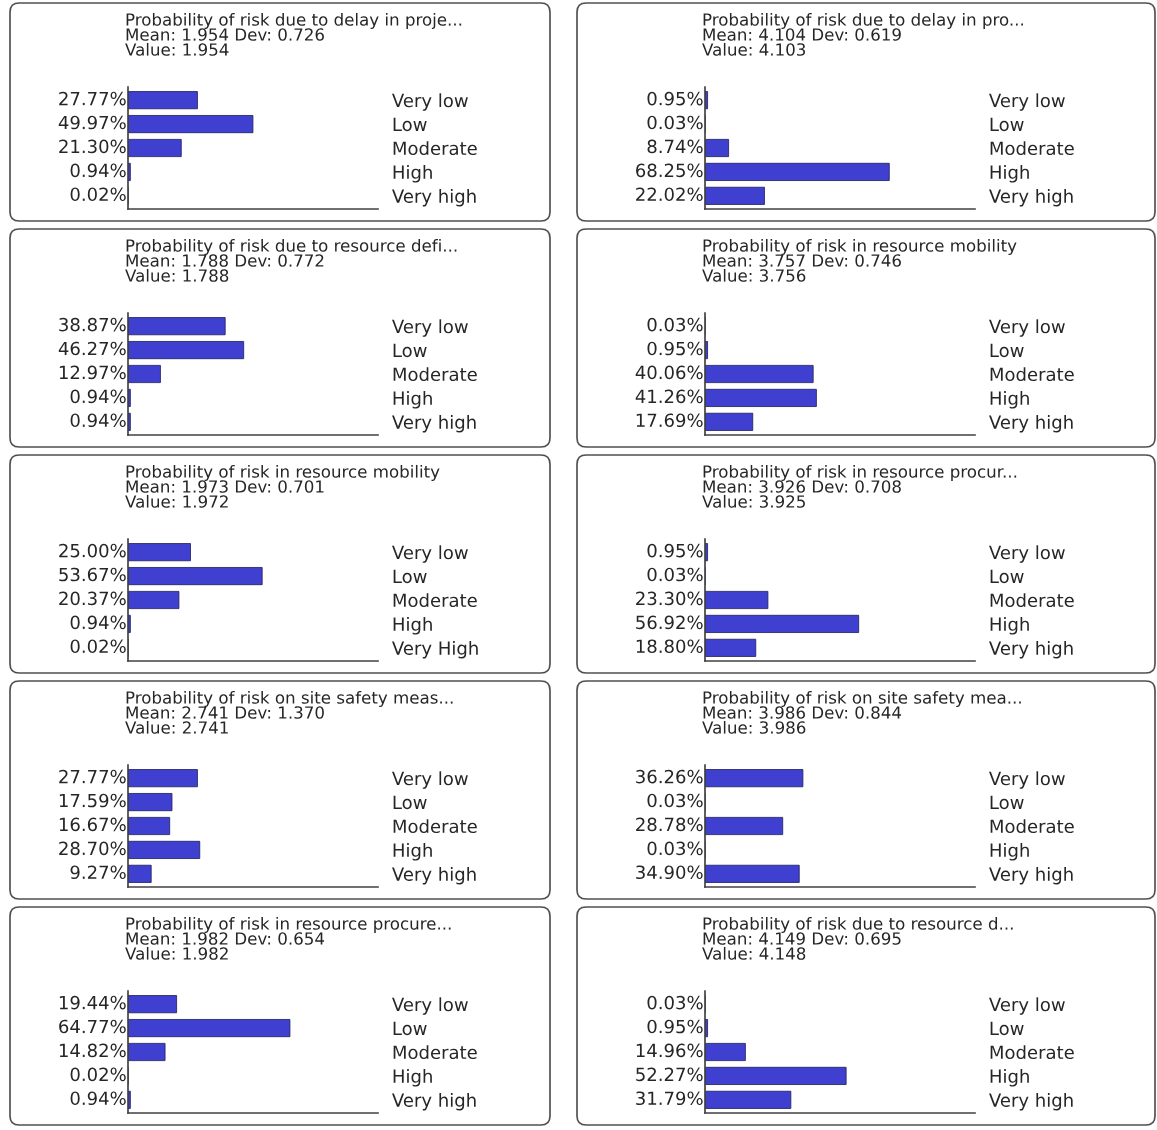 Image resolution: width=1157 pixels, height=1130 pixels. I want to click on chart-subtitle: Mean: 2.741 Dev: 1.370, so click(225, 712).